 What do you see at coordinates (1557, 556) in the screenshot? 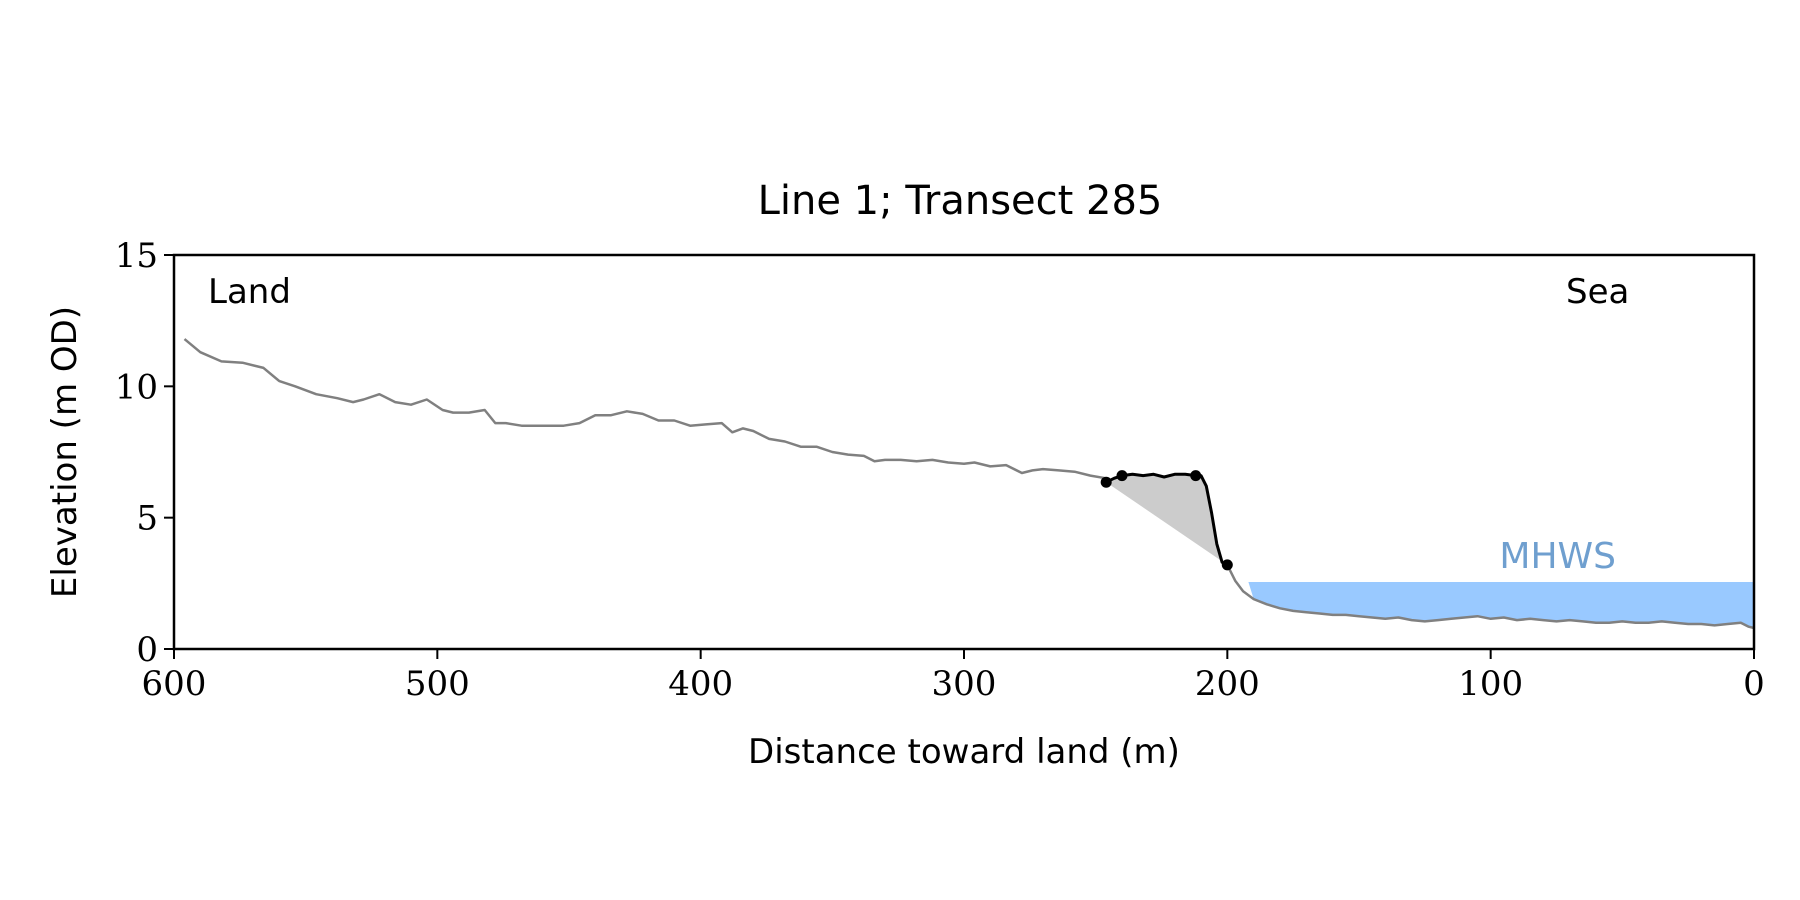
I see `mhws-label: MHWS` at bounding box center [1557, 556].